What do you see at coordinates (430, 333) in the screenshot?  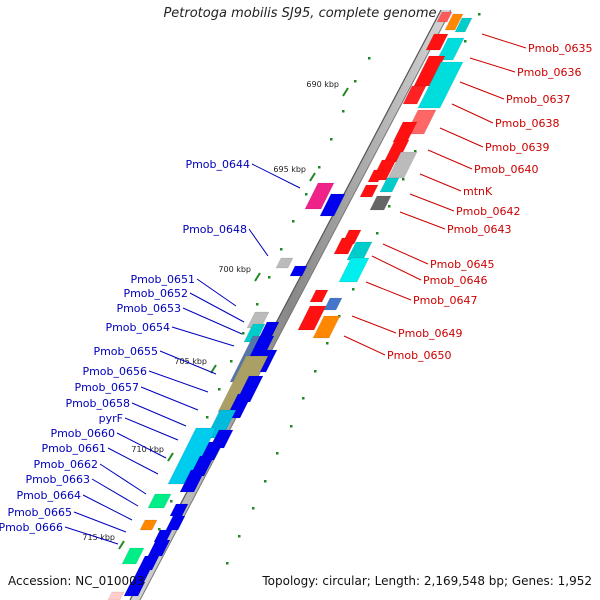 I see `forward-gene-label: Pmob_0649` at bounding box center [430, 333].